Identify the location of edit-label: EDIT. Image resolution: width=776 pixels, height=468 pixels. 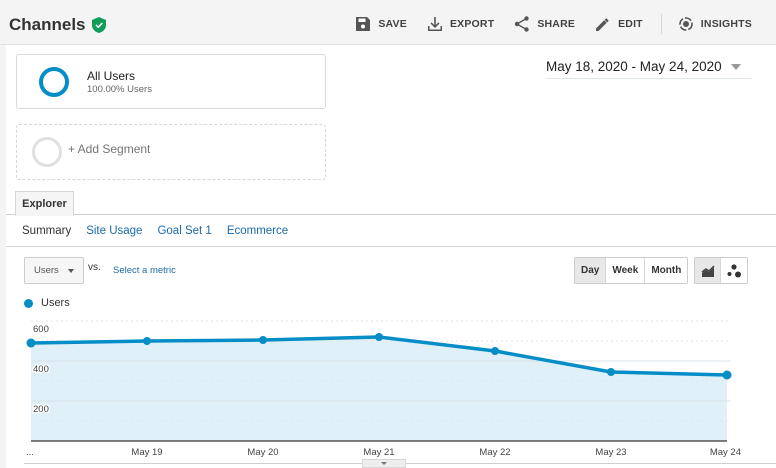
(630, 24).